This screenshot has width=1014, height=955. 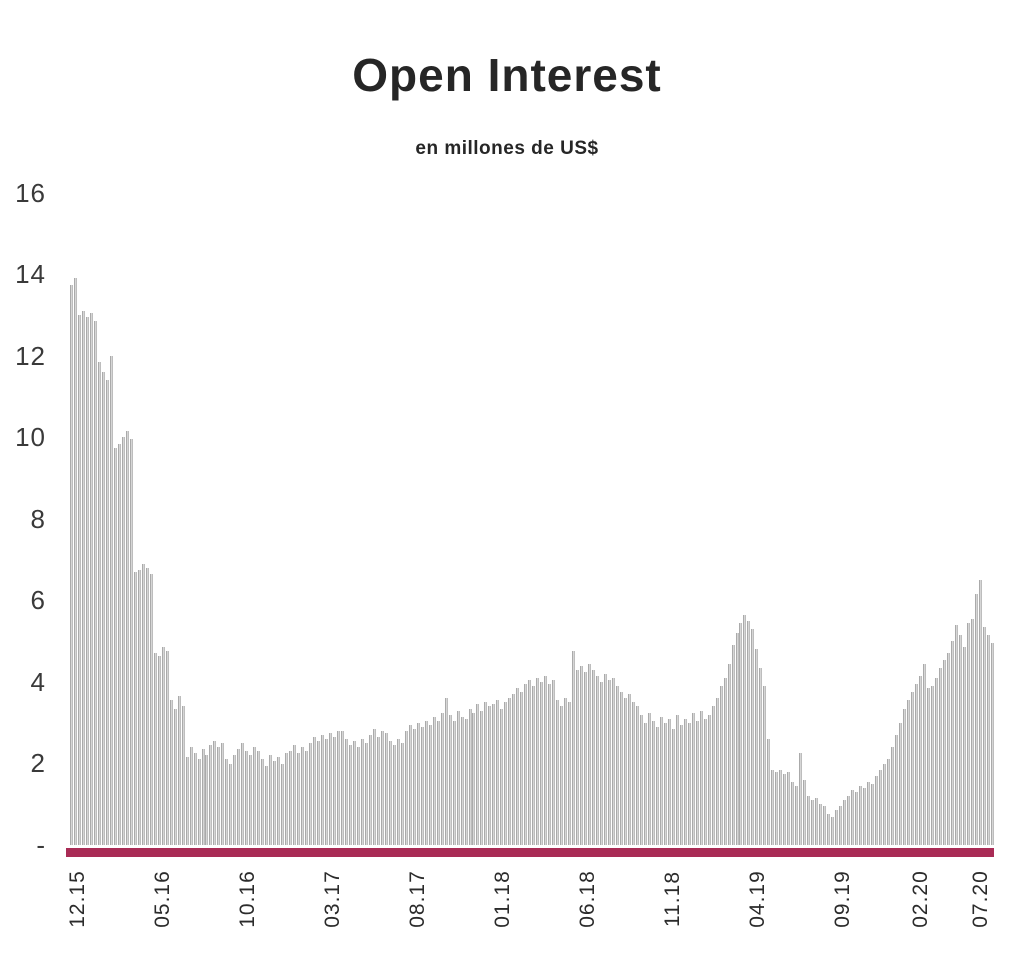 What do you see at coordinates (507, 75) in the screenshot?
I see `chart-title: Open Interest` at bounding box center [507, 75].